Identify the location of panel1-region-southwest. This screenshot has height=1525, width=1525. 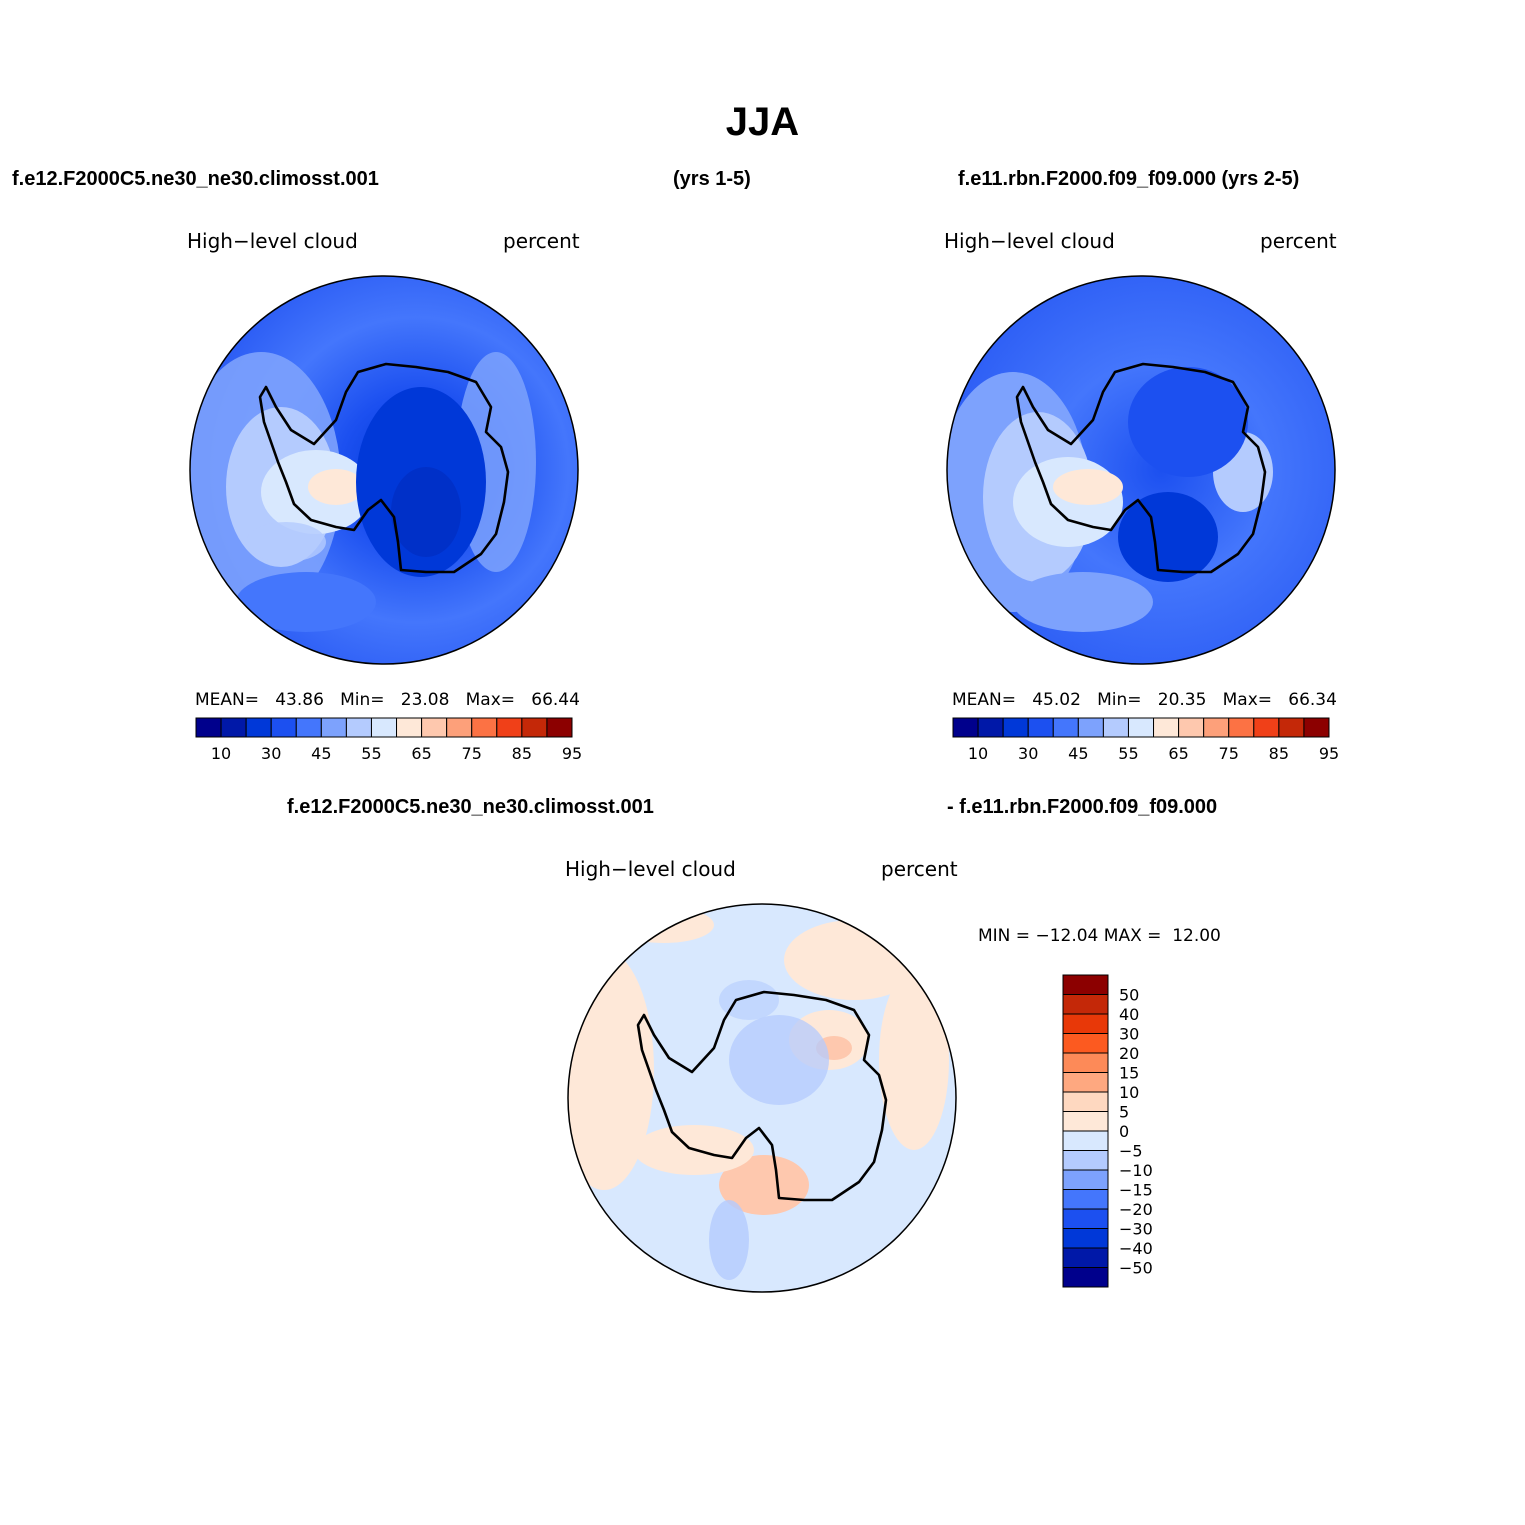
(286, 542).